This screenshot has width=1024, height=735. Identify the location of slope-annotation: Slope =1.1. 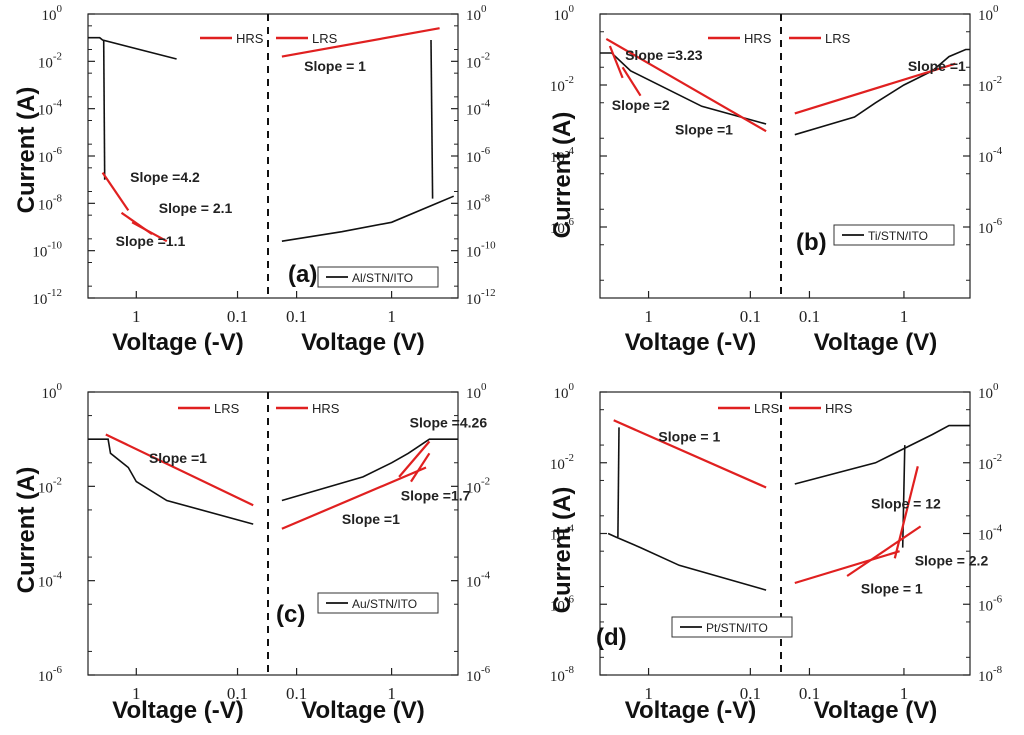
(151, 241).